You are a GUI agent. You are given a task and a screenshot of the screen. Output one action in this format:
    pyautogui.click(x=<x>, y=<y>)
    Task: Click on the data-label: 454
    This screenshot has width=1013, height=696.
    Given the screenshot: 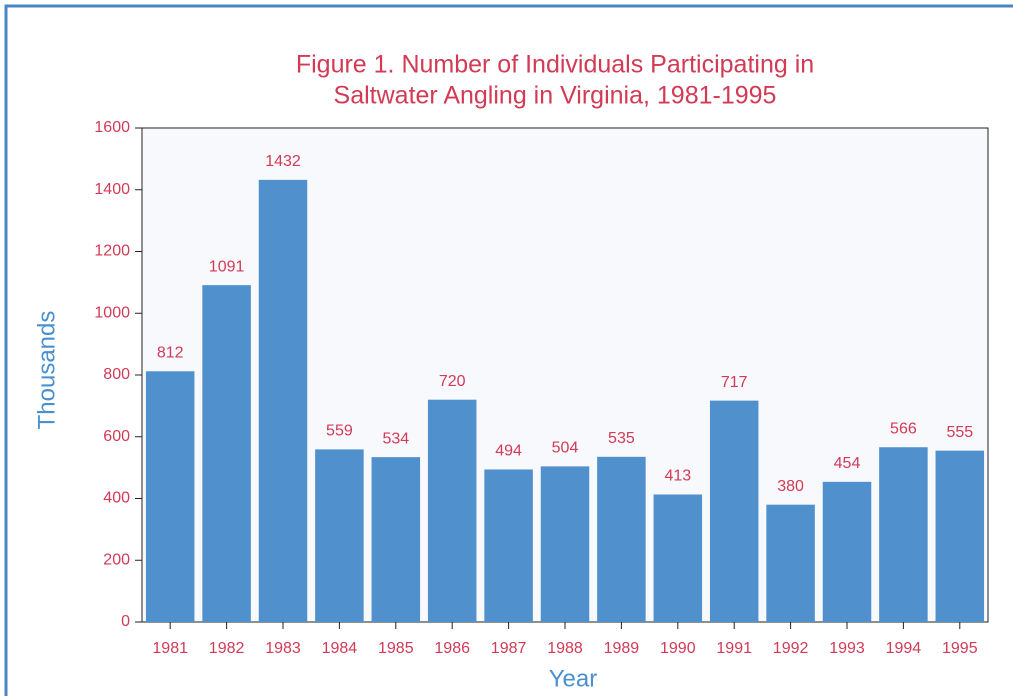 What is the action you would take?
    pyautogui.click(x=847, y=463)
    